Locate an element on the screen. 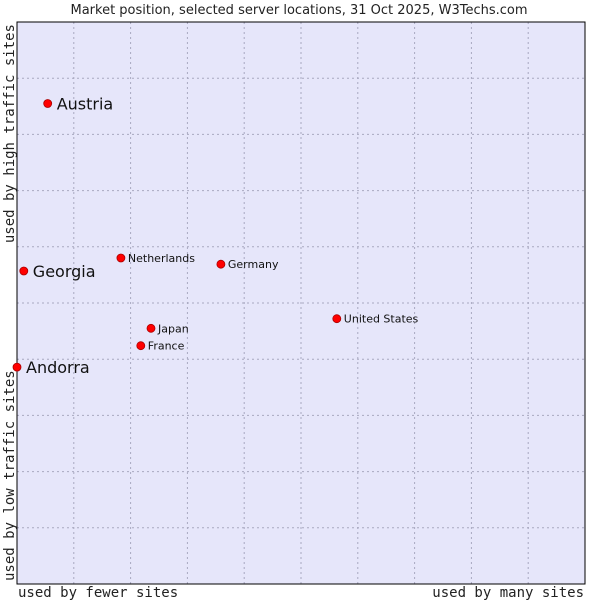 The height and width of the screenshot is (600, 600). x-axis-label-right: used by many sites is located at coordinates (508, 592).